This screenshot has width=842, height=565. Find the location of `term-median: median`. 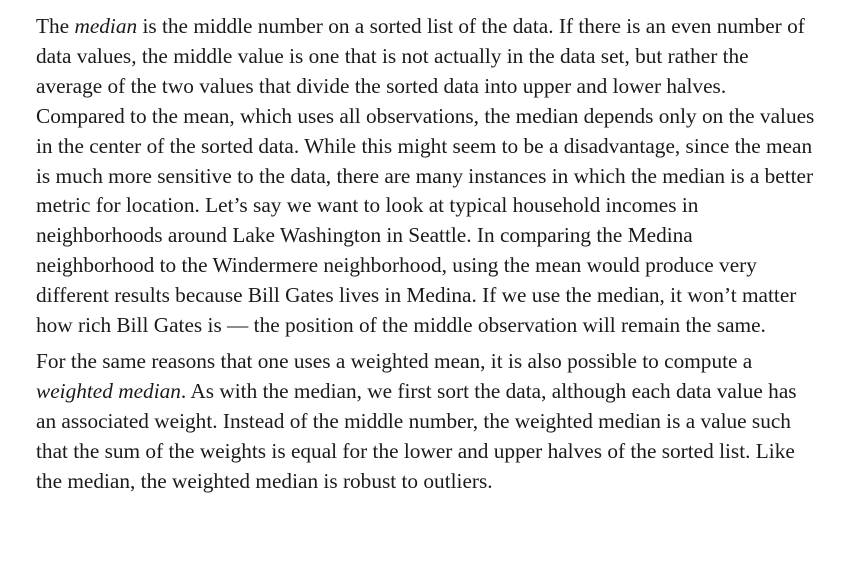

term-median: median is located at coordinates (106, 26).